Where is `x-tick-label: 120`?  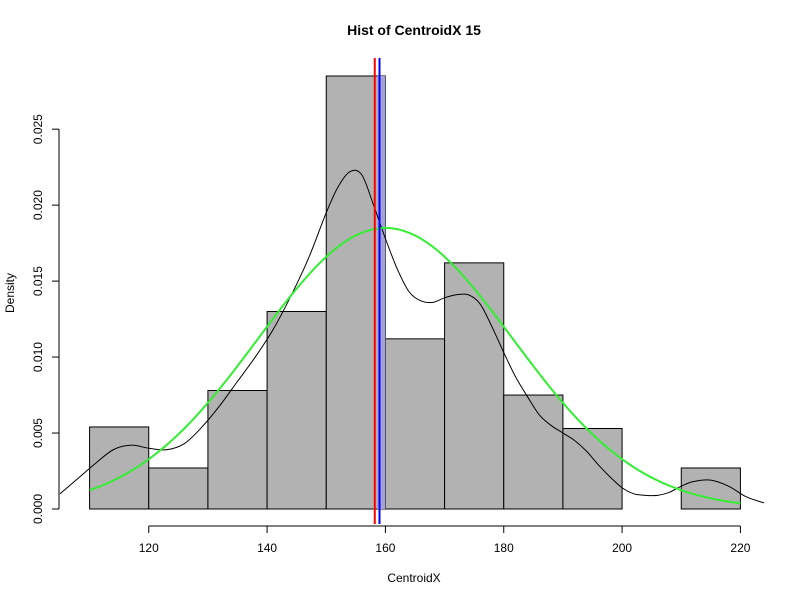
x-tick-label: 120 is located at coordinates (149, 548).